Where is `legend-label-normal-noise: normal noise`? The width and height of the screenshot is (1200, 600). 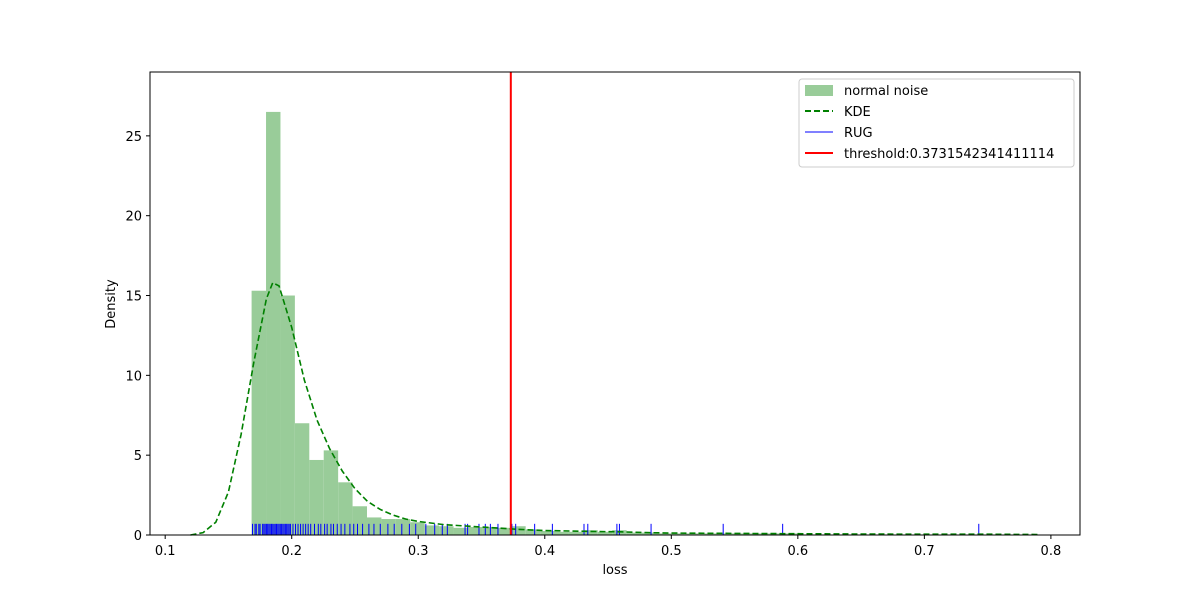 legend-label-normal-noise: normal noise is located at coordinates (886, 91).